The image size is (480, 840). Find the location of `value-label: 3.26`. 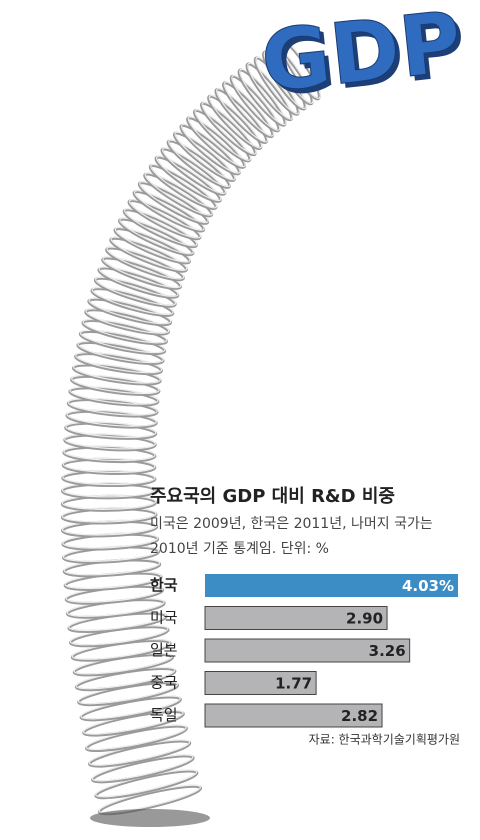

value-label: 3.26 is located at coordinates (387, 651).